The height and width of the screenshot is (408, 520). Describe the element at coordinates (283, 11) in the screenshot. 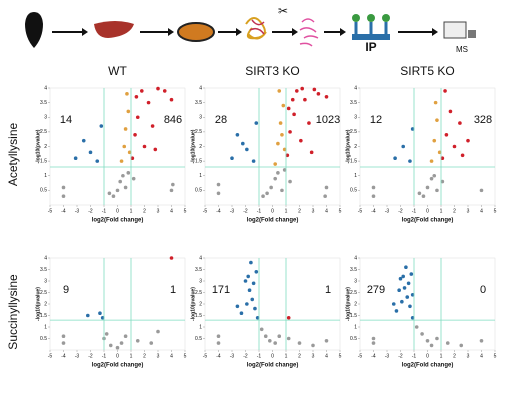

I see `scissors-icon: ✂` at that location.